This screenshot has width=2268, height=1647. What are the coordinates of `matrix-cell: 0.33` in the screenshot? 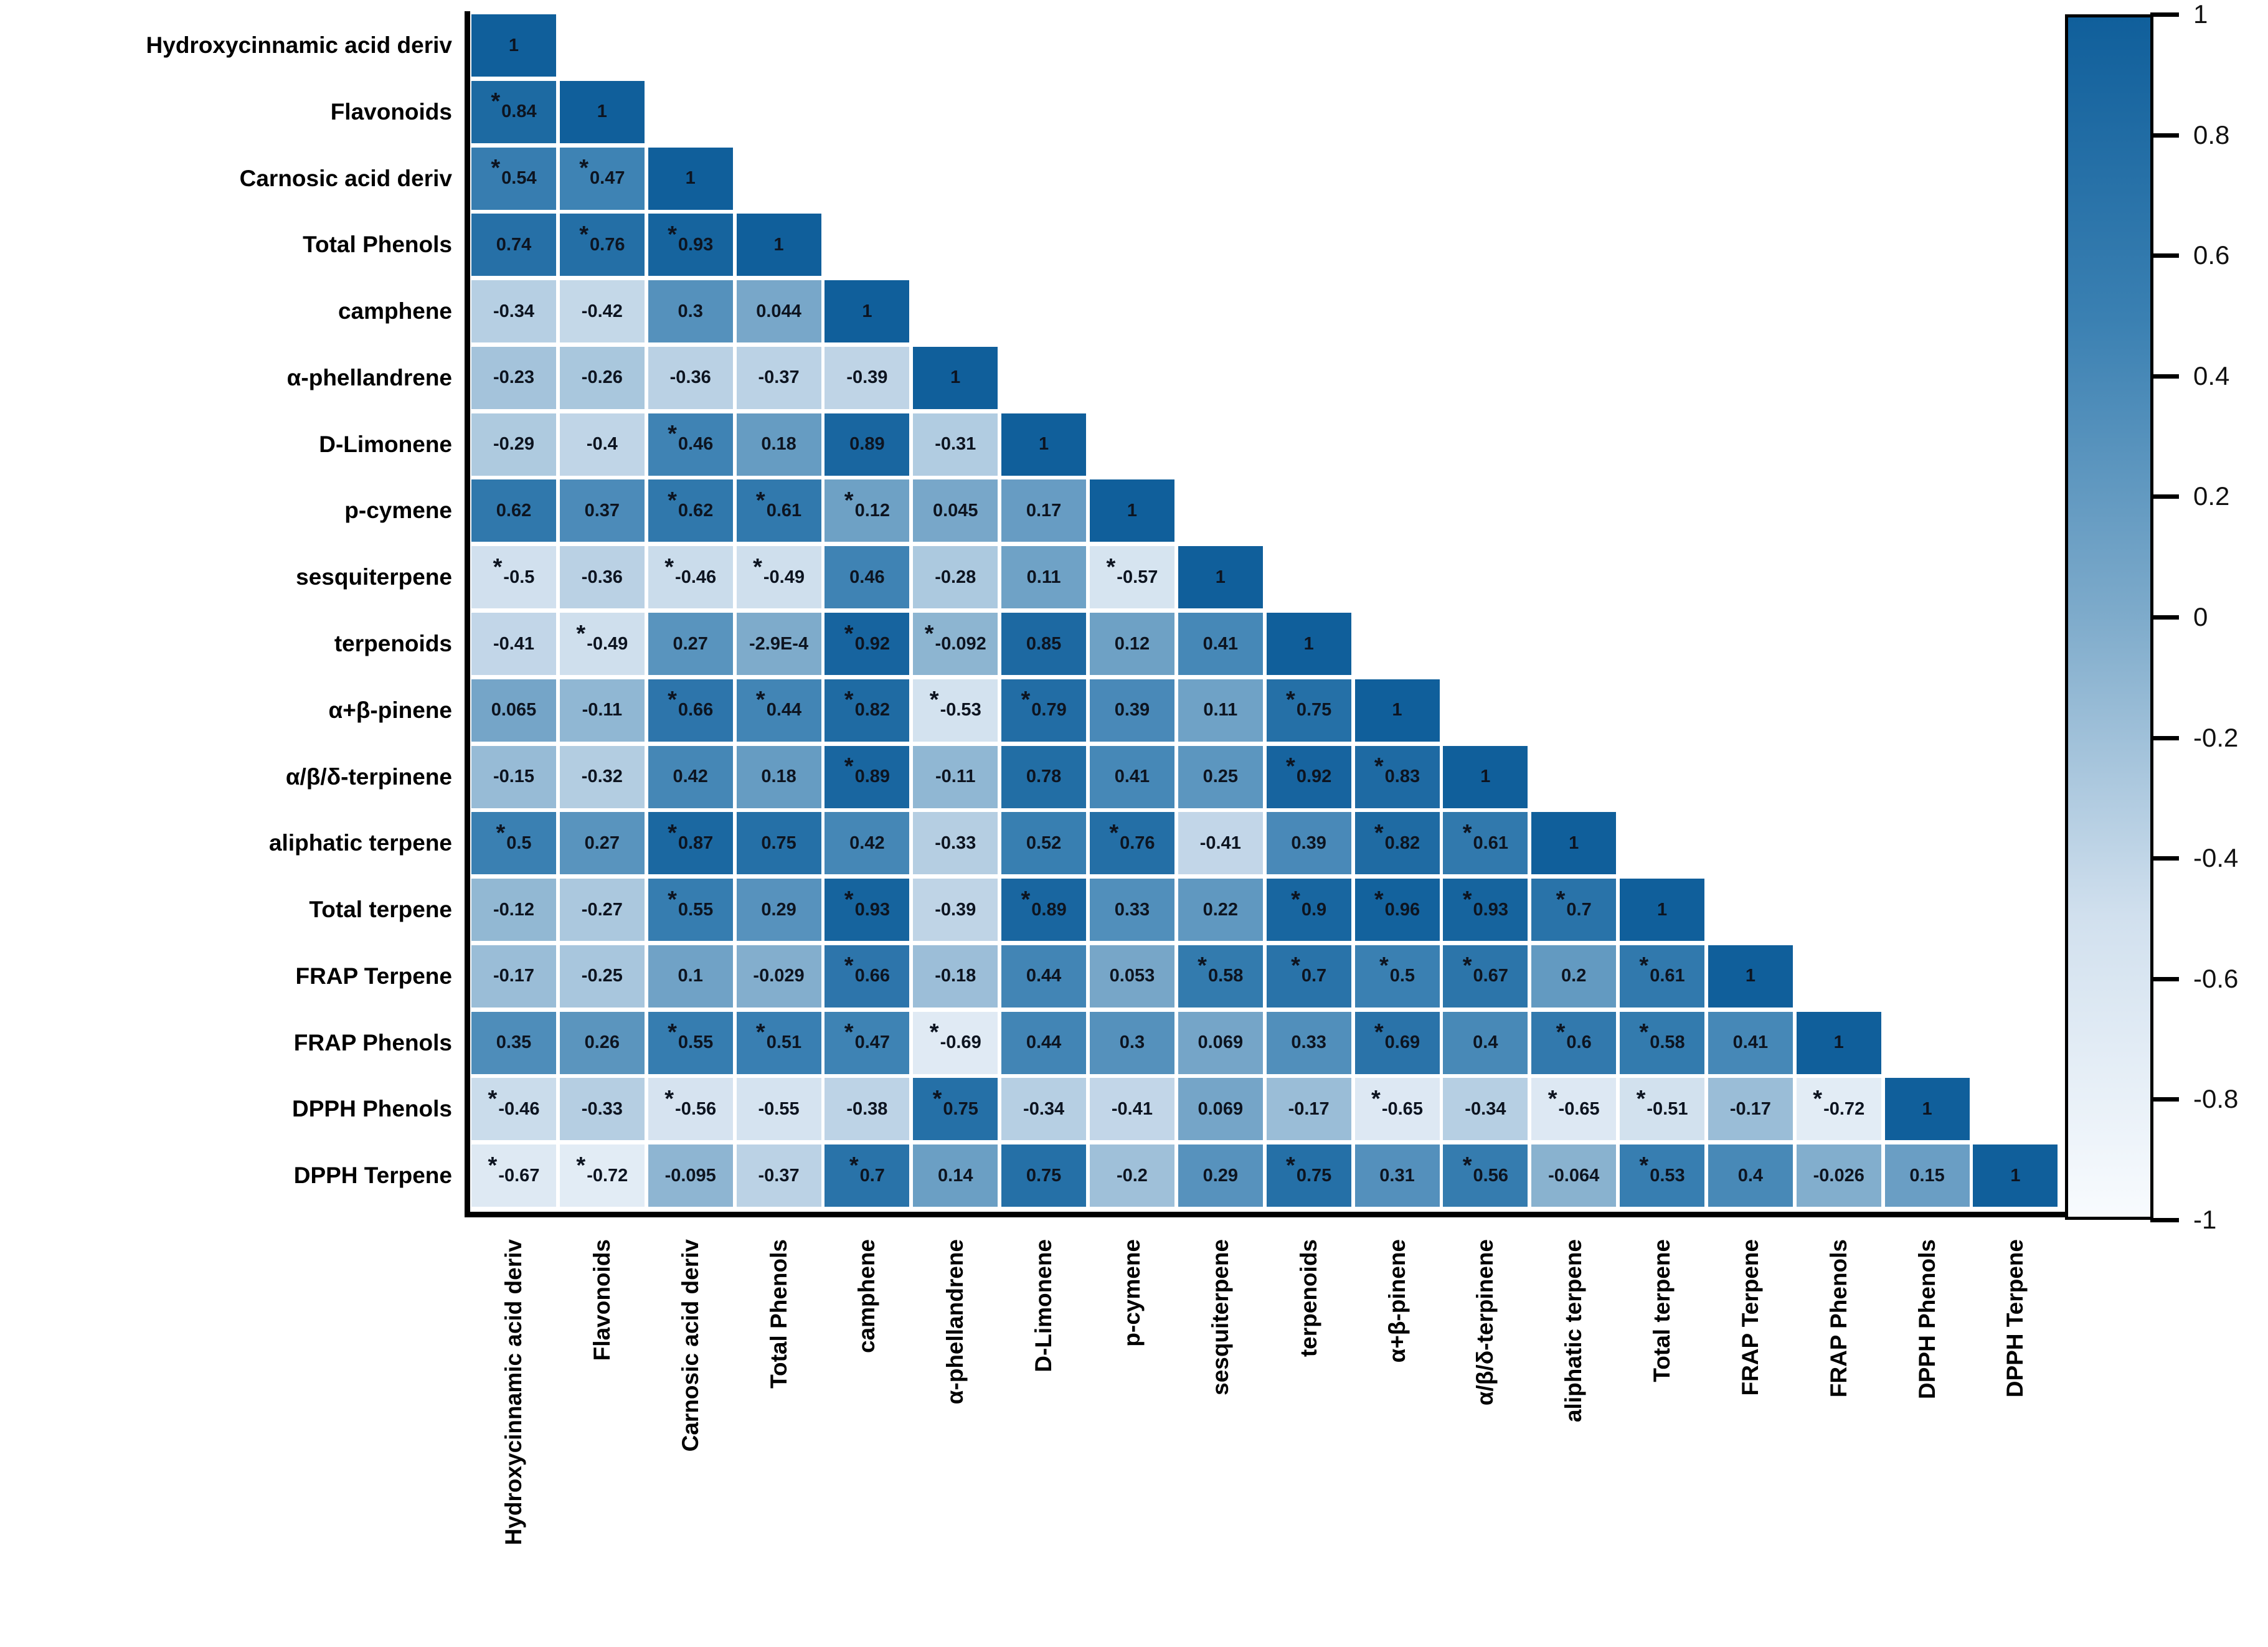 It's located at (1131, 910).